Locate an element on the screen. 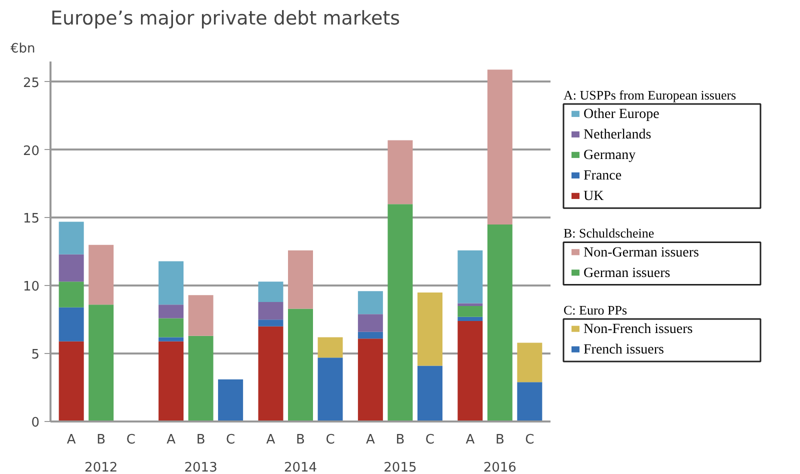  legend-label: Other Europe is located at coordinates (622, 114).